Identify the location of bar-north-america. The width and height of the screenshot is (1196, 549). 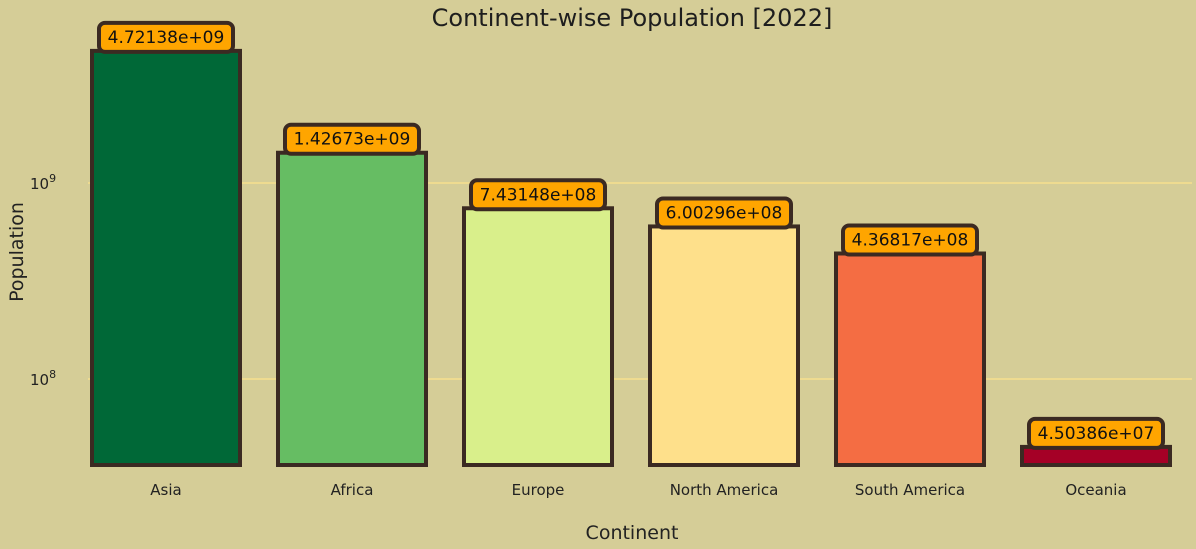
(724, 345).